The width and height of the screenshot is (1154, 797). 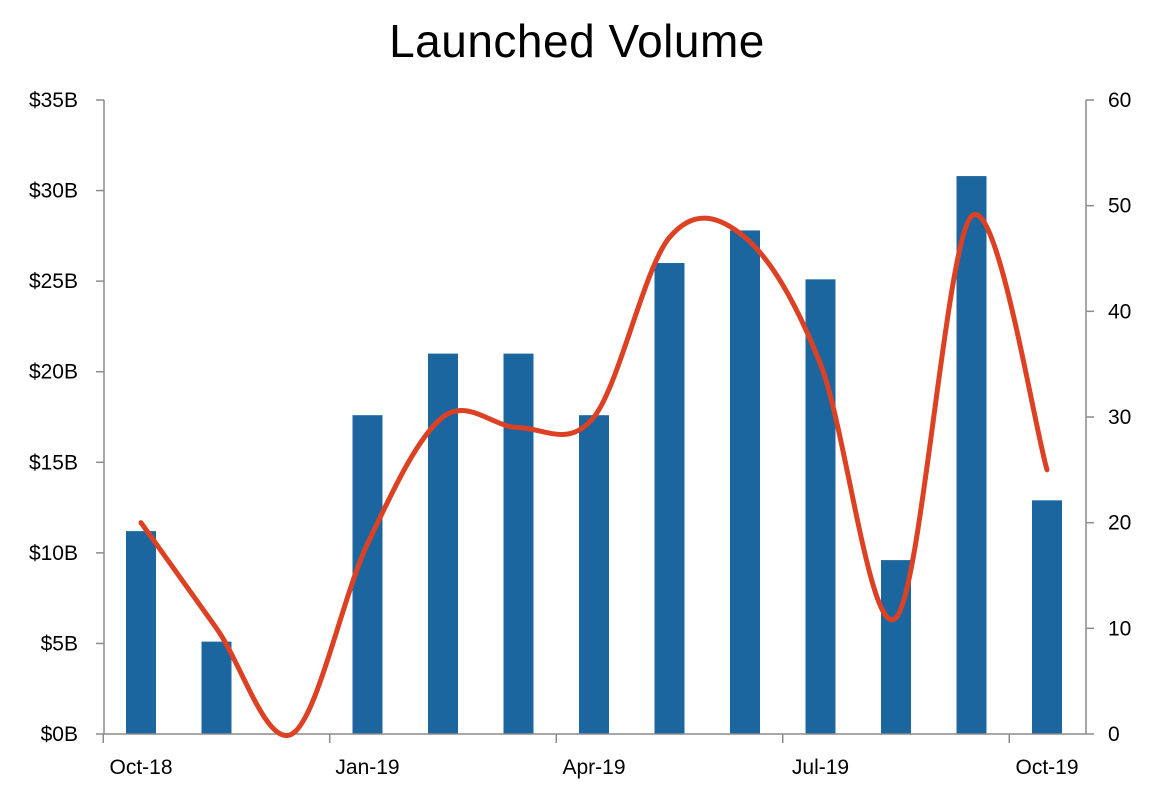 What do you see at coordinates (577, 41) in the screenshot?
I see `chart-title: Launched Volume` at bounding box center [577, 41].